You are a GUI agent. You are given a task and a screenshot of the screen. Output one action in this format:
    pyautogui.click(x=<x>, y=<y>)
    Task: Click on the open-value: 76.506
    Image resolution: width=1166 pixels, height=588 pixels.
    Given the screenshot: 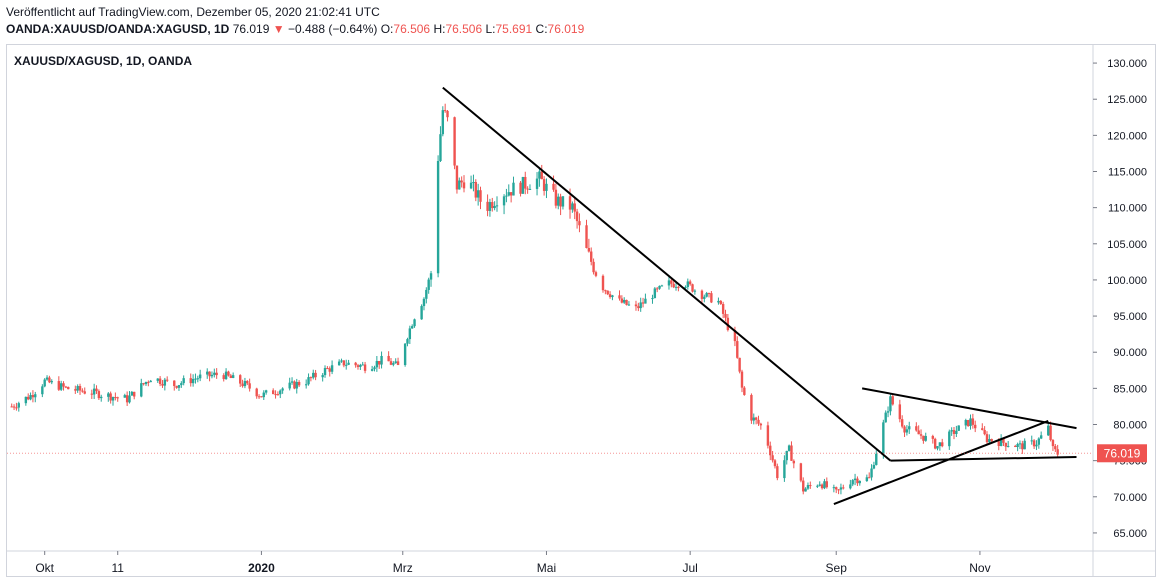 What is the action you would take?
    pyautogui.click(x=412, y=29)
    